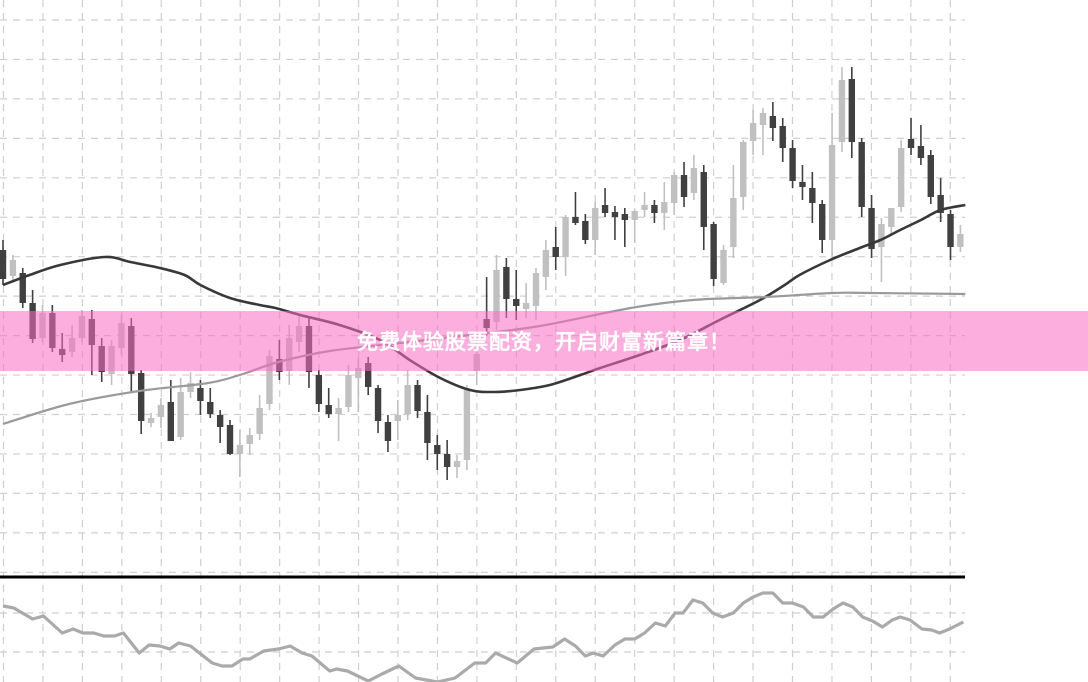  I want to click on promo-banner: 免费体验股票配资，开启财富新篇章！, so click(544, 341).